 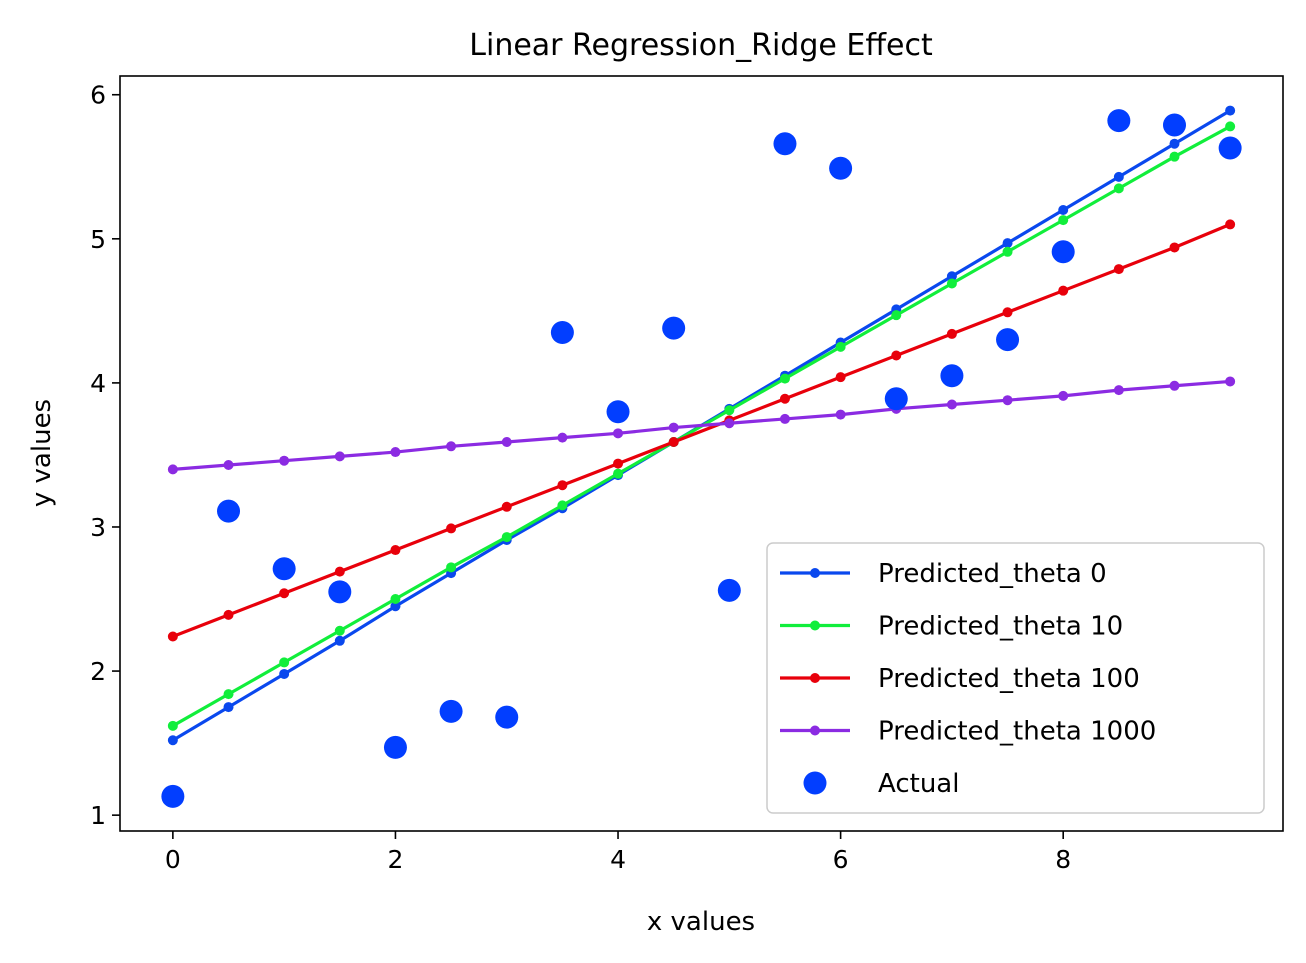 I want to click on y-tick-label-0: 1, so click(x=98, y=815).